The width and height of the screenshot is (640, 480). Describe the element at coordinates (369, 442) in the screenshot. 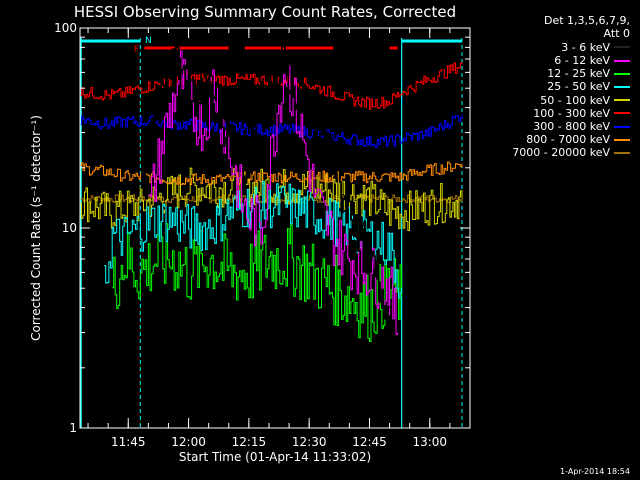

I see `x-tick-label: 12:45` at that location.